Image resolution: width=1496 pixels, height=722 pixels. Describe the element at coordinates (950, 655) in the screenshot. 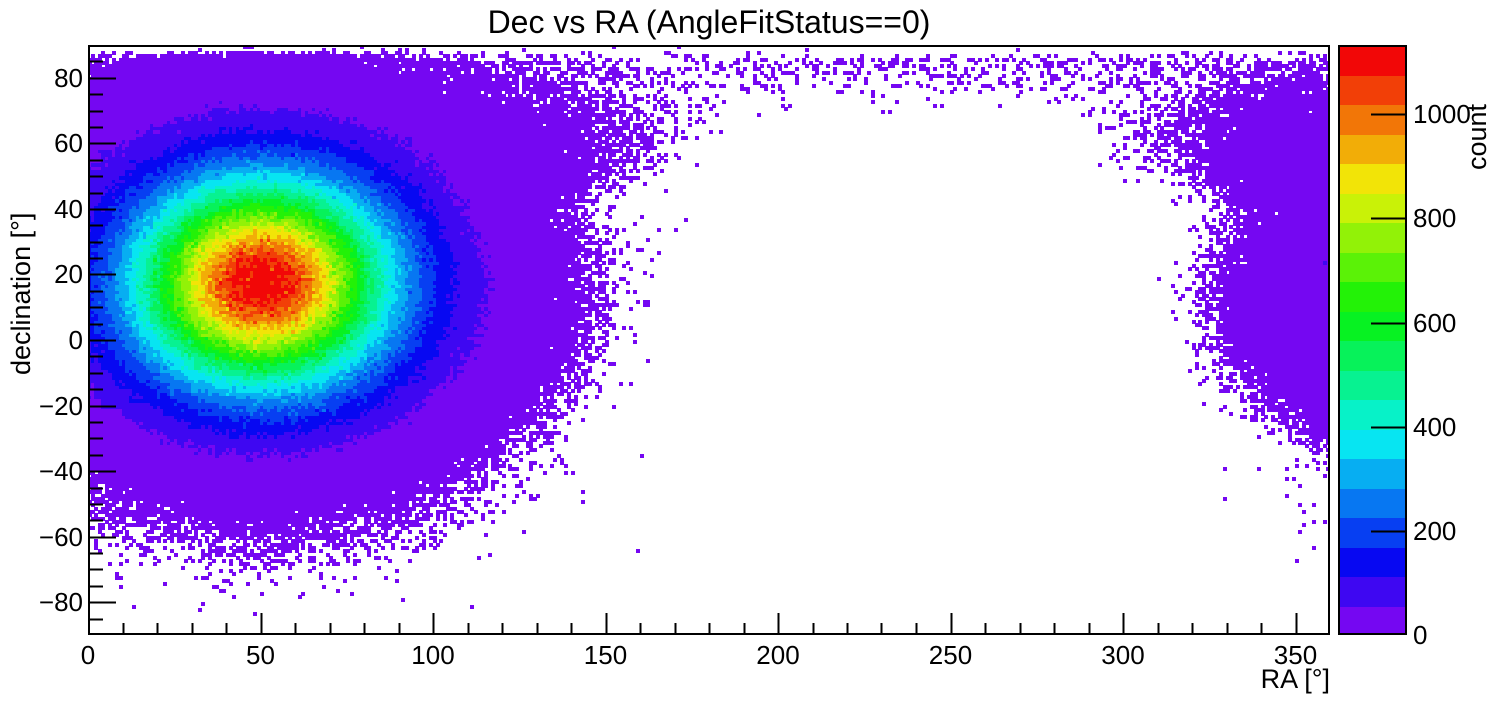

I see `x-tick-label: 250` at that location.